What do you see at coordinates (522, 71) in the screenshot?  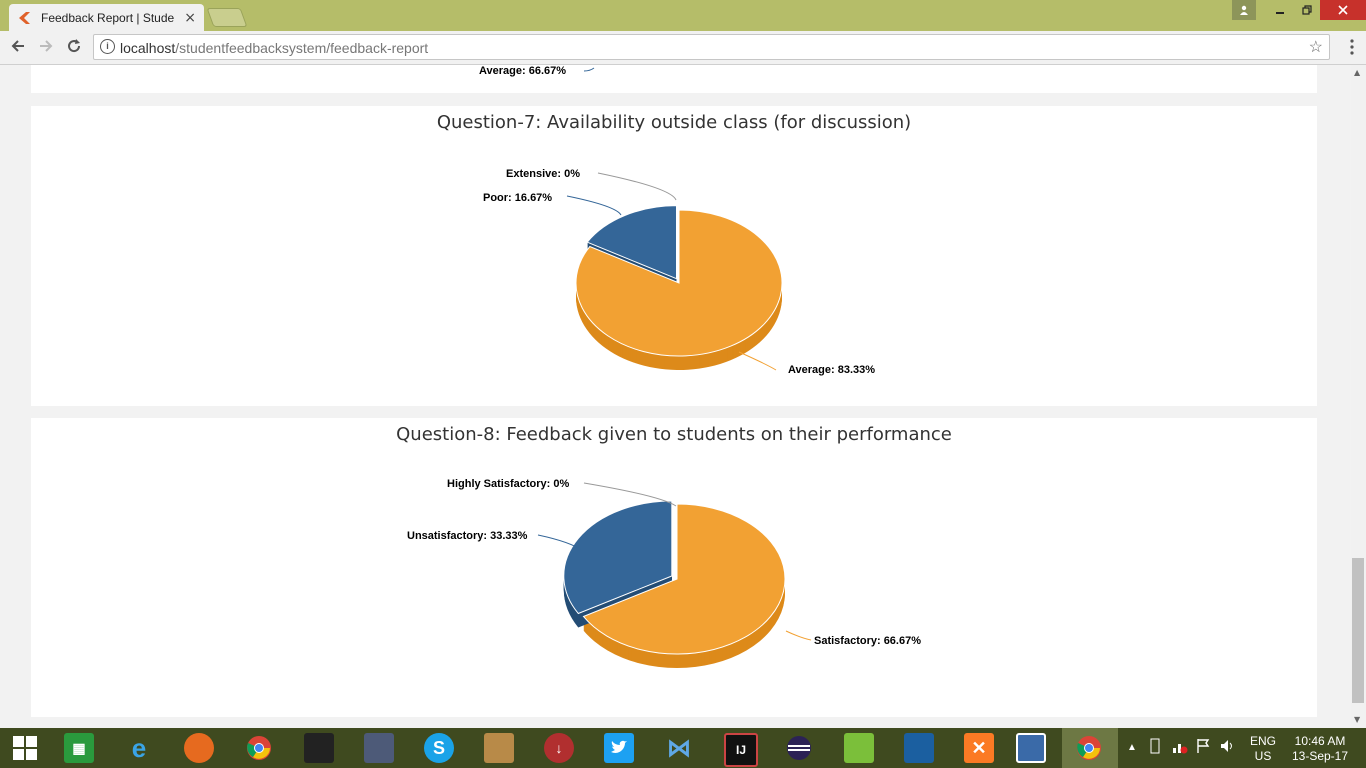 I see `previous-chart-label: Average: 66.67%` at bounding box center [522, 71].